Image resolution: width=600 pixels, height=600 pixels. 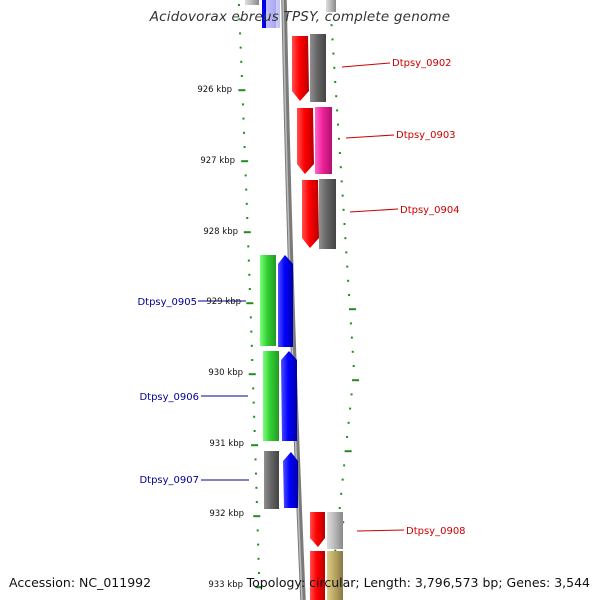 What do you see at coordinates (300, 68) in the screenshot?
I see `gene-Dtpsy_0902-cds` at bounding box center [300, 68].